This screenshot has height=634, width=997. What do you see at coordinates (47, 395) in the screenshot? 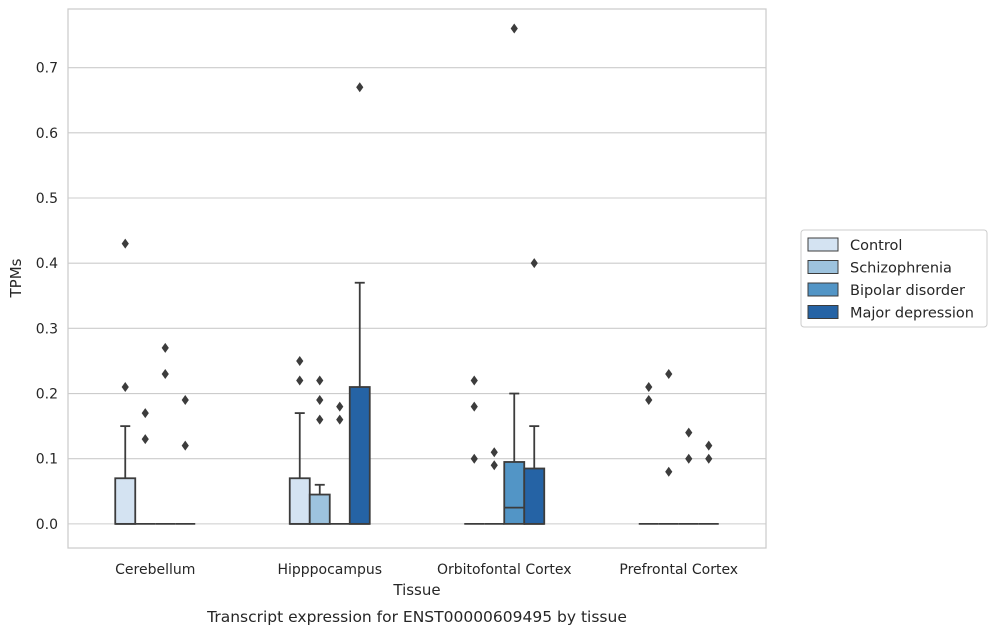
I see `y-tick-label: 0.2` at bounding box center [47, 395].